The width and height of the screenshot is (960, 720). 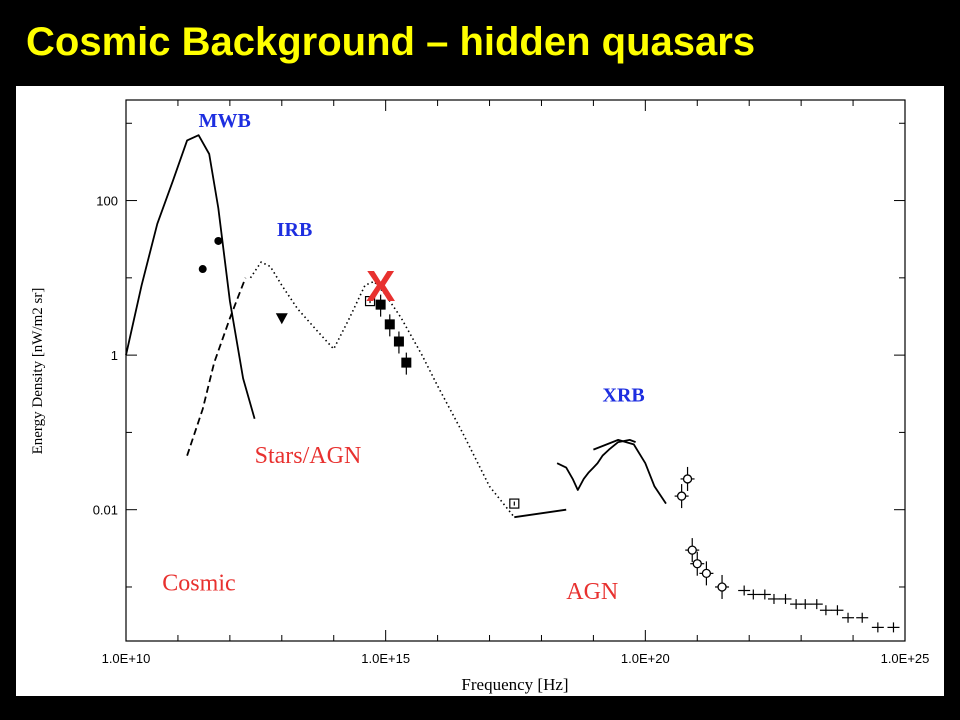 What do you see at coordinates (645, 658) in the screenshot?
I see `x-tick-label: 1.0E+20` at bounding box center [645, 658].